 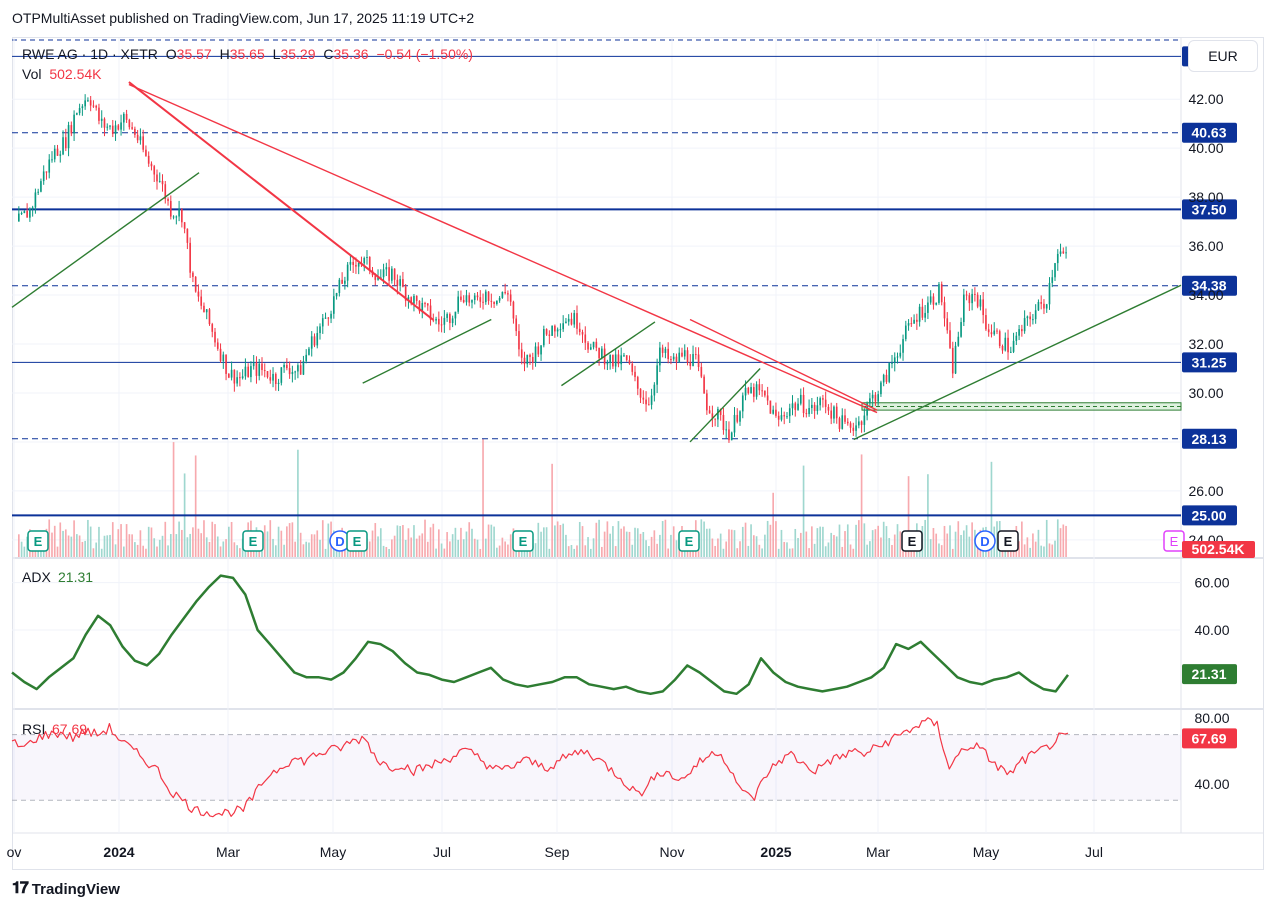 I want to click on currency-button: EUR, so click(x=1223, y=56).